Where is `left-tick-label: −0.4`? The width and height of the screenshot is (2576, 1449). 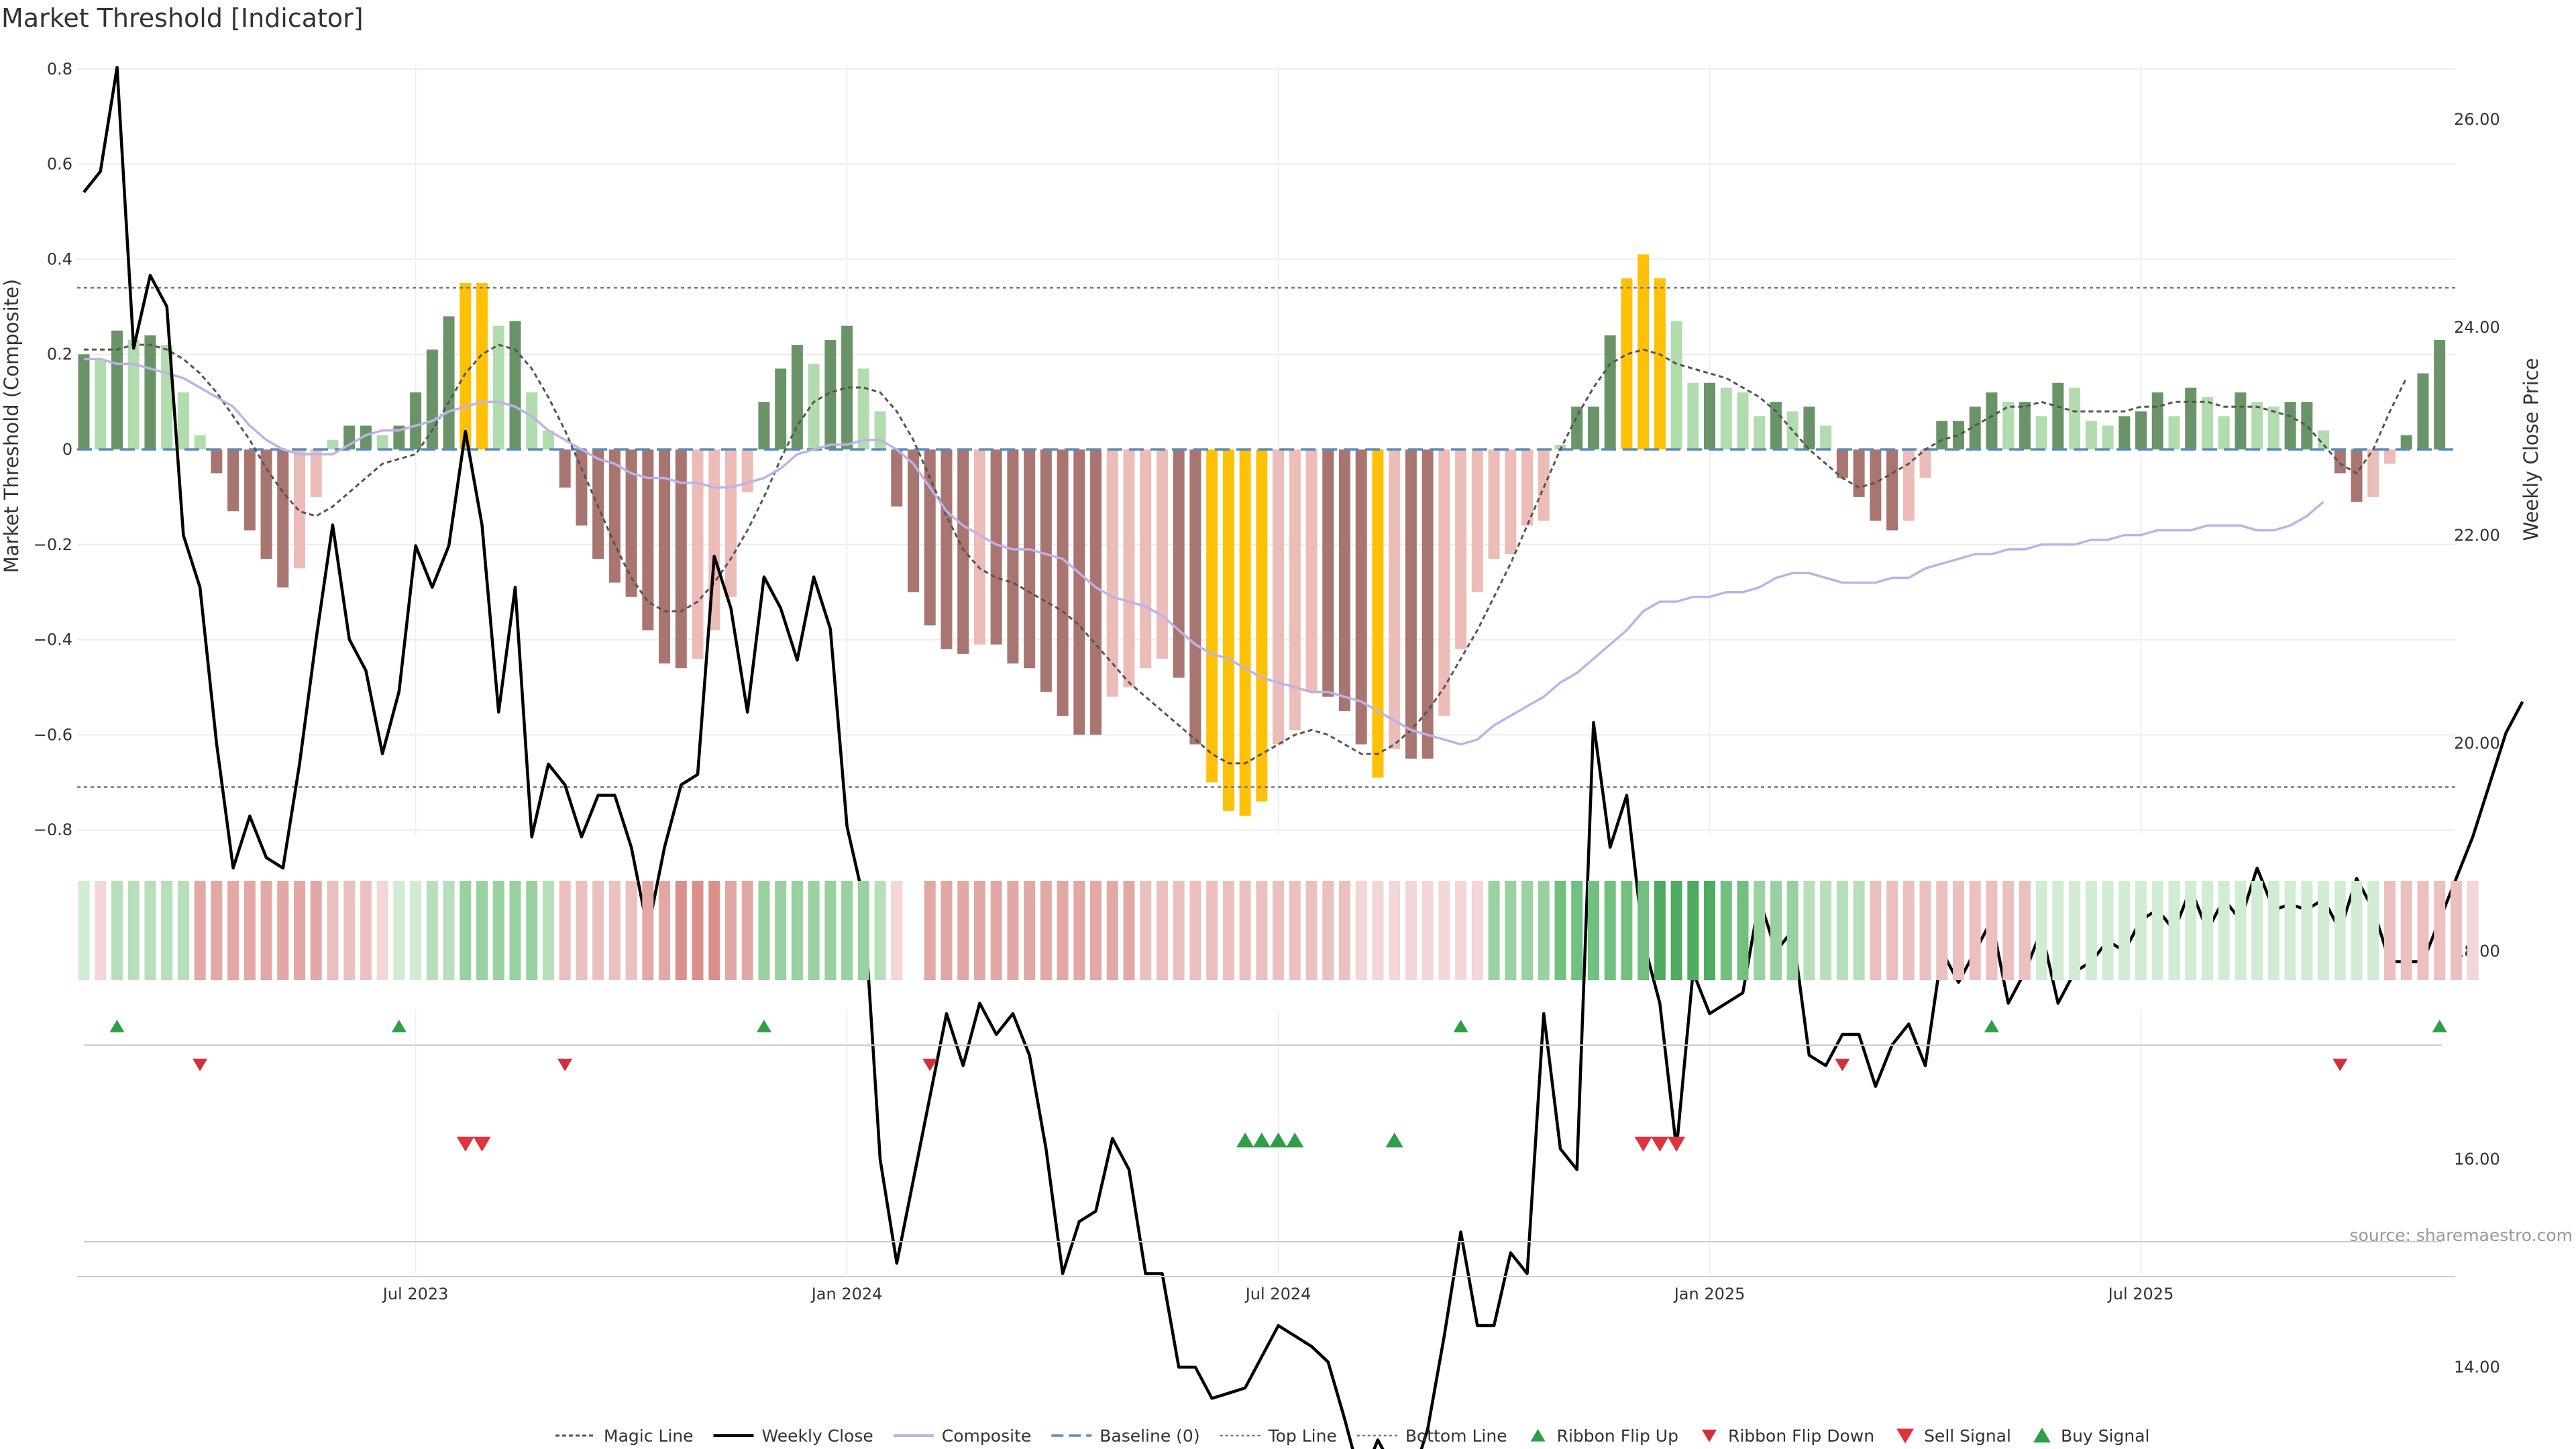 left-tick-label: −0.4 is located at coordinates (53, 640).